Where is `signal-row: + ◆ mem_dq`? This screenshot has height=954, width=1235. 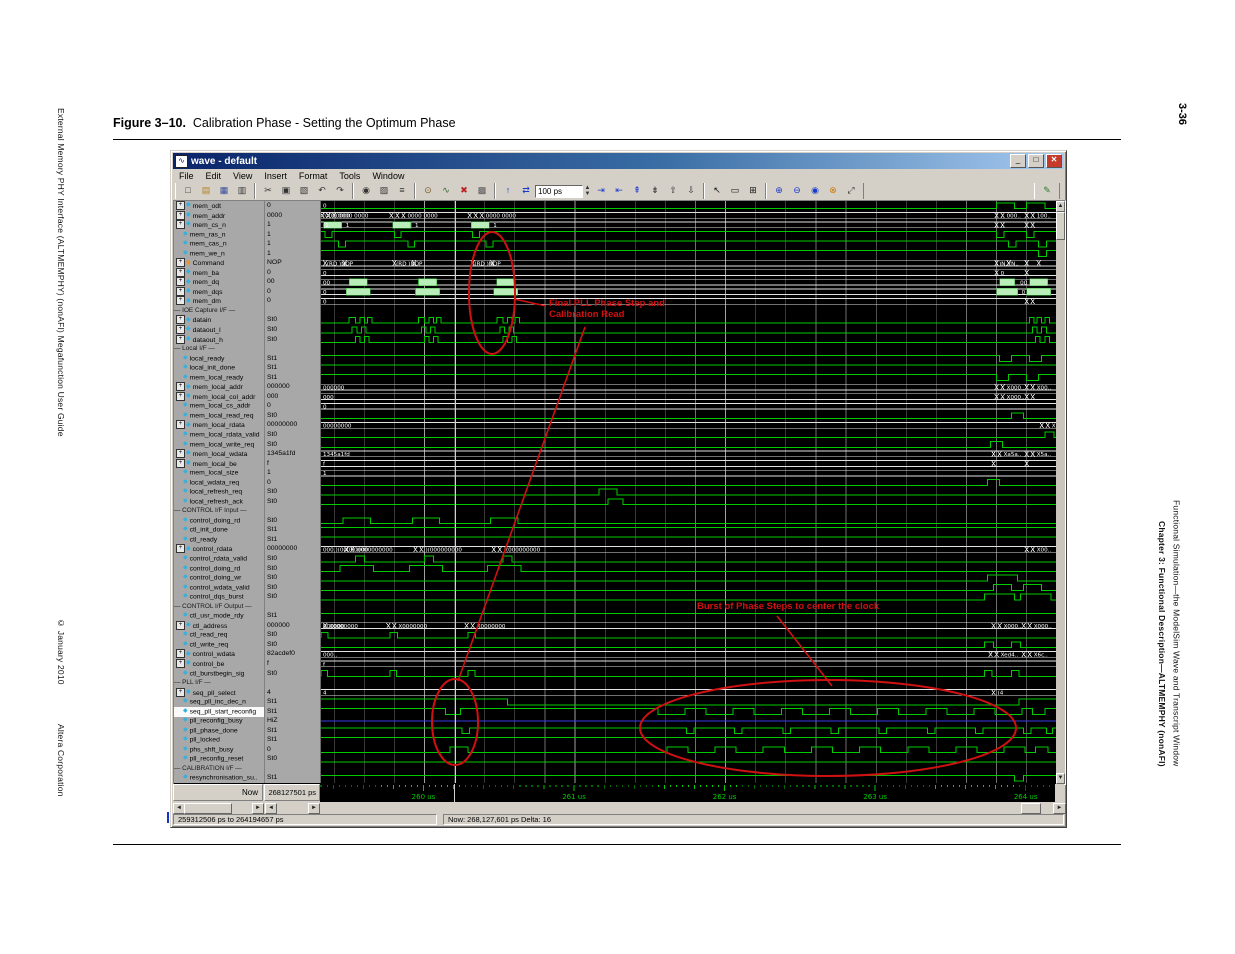 signal-row: + ◆ mem_dq is located at coordinates (219, 282).